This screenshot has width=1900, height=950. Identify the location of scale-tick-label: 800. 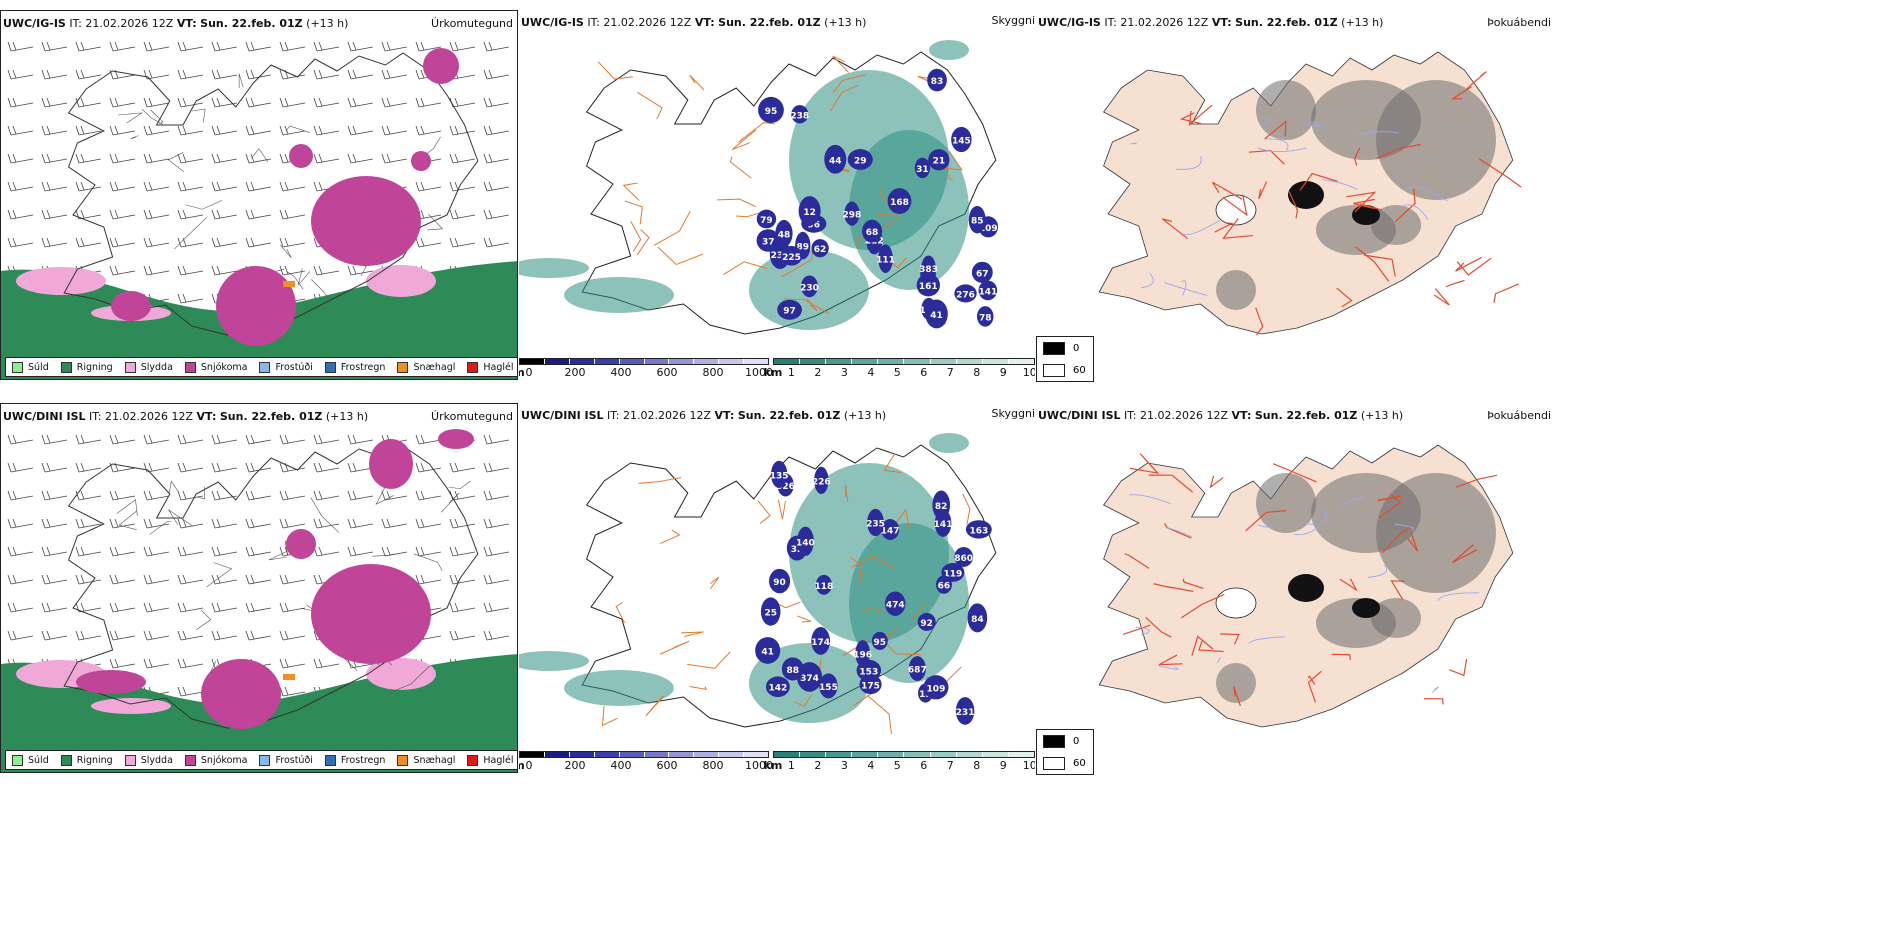
(713, 372).